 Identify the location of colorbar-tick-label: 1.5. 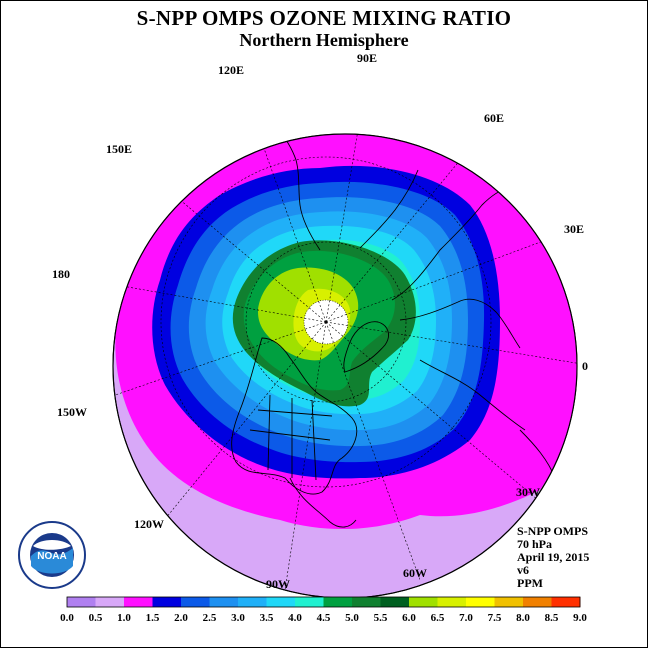
(153, 618).